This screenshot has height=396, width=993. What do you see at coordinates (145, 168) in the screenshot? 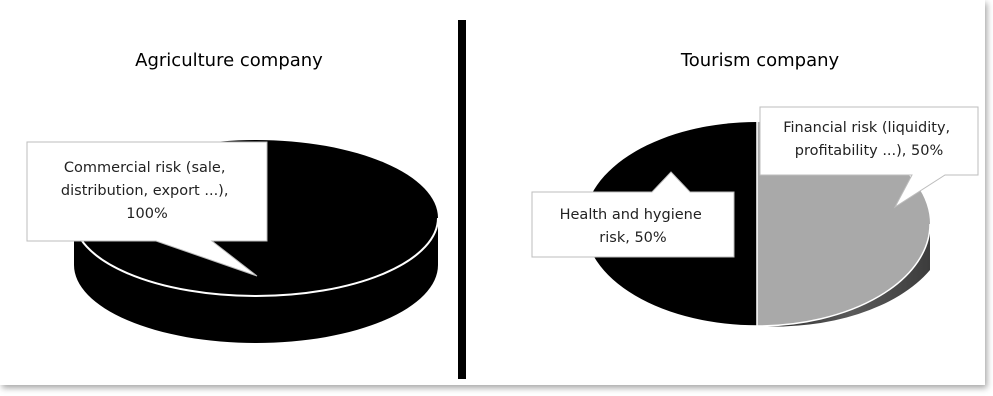
I see `label-line: Commercial risk (sale,` at bounding box center [145, 168].